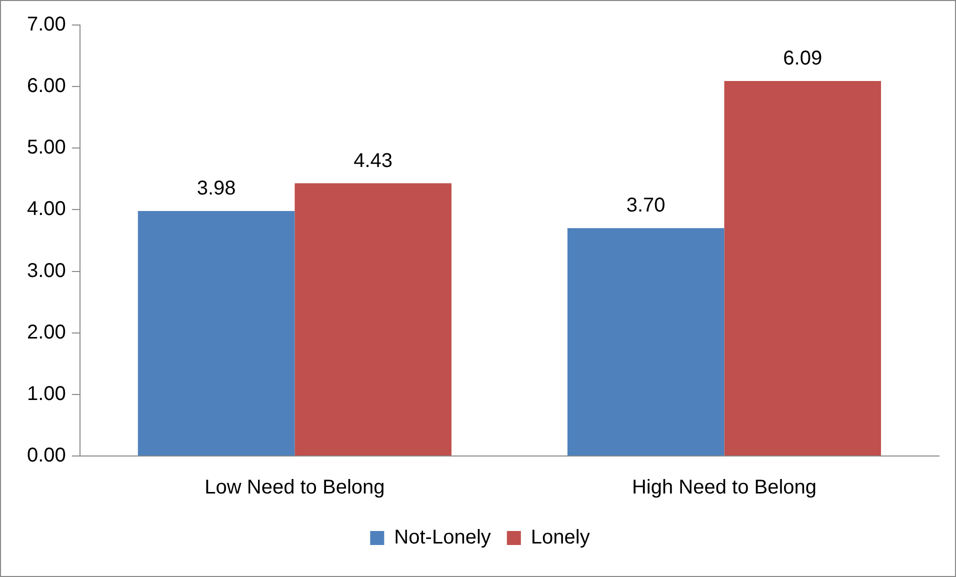  What do you see at coordinates (216, 188) in the screenshot?
I see `data-label: 3.98` at bounding box center [216, 188].